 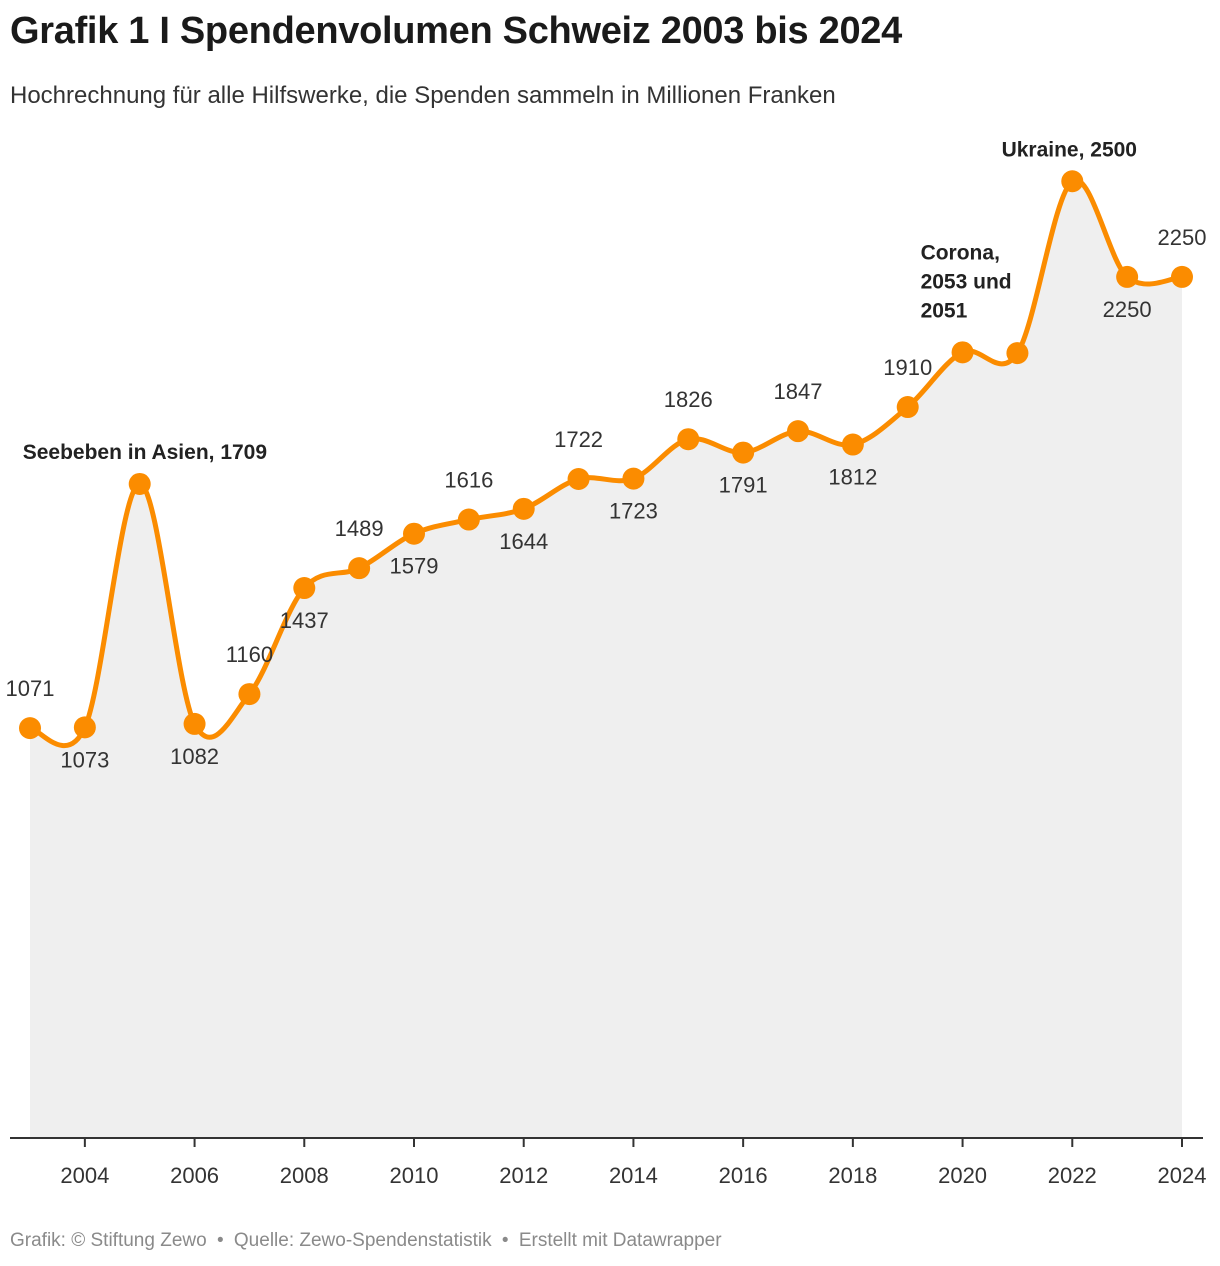 What do you see at coordinates (194, 723) in the screenshot?
I see `data-point-2006` at bounding box center [194, 723].